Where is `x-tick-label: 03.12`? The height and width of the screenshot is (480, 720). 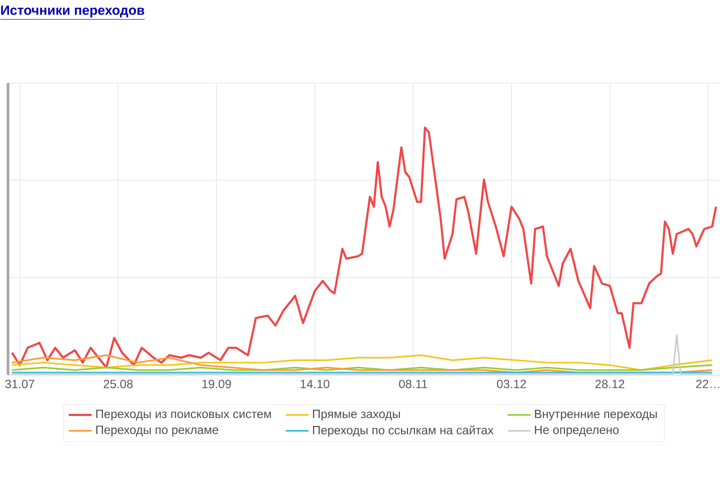 x-tick-label: 03.12 is located at coordinates (511, 384).